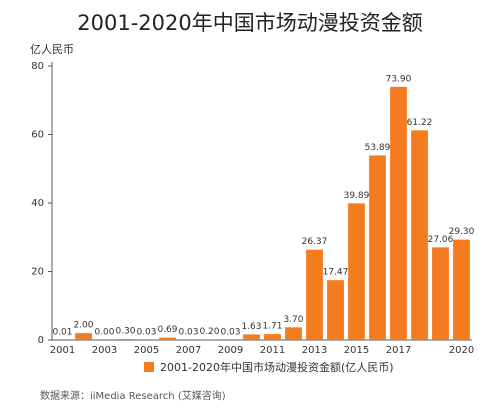 The width and height of the screenshot is (500, 408). I want to click on y-tick-label: 80, so click(37, 66).